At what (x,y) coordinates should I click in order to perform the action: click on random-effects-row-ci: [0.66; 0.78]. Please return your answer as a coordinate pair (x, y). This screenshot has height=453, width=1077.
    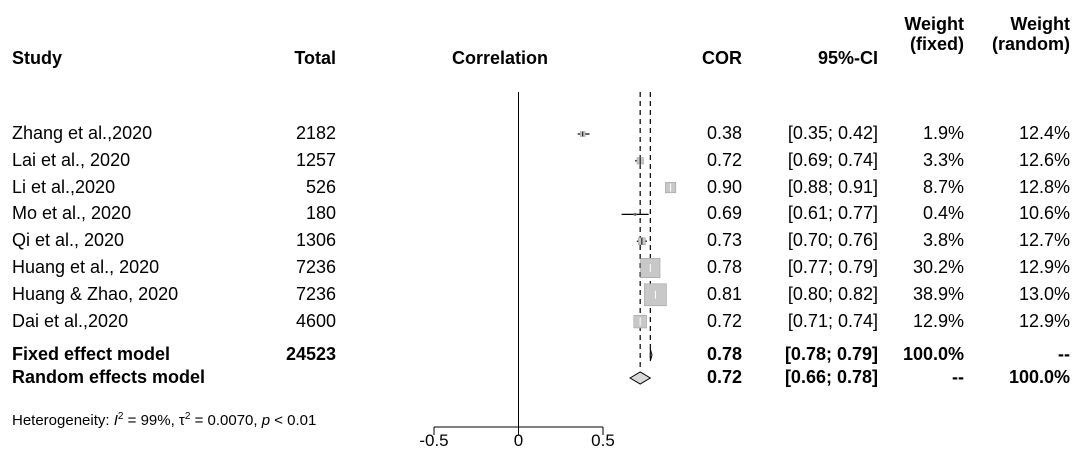
    Looking at the image, I should click on (831, 377).